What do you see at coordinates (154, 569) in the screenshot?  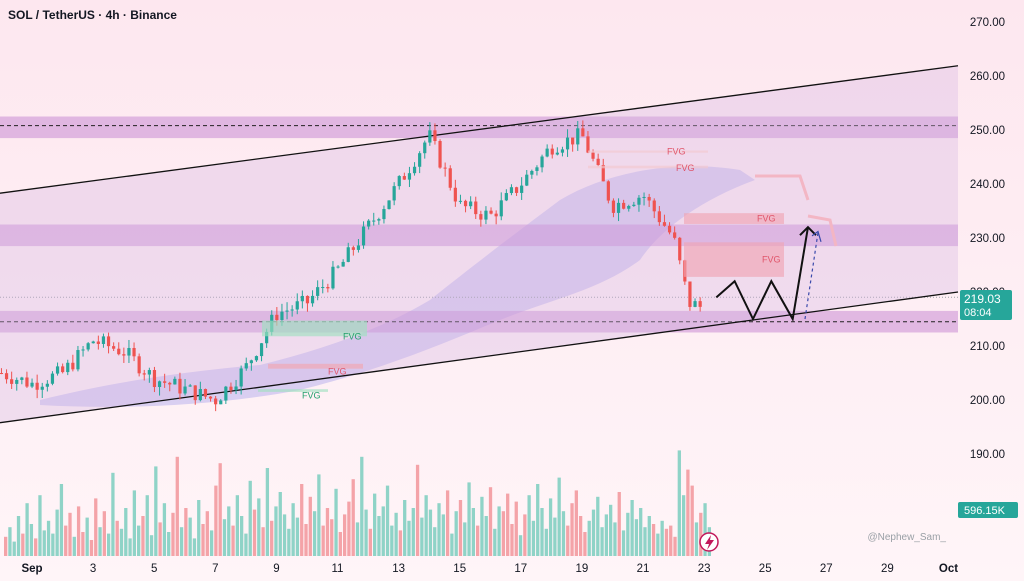 I see `time-tick-label: 5` at bounding box center [154, 569].